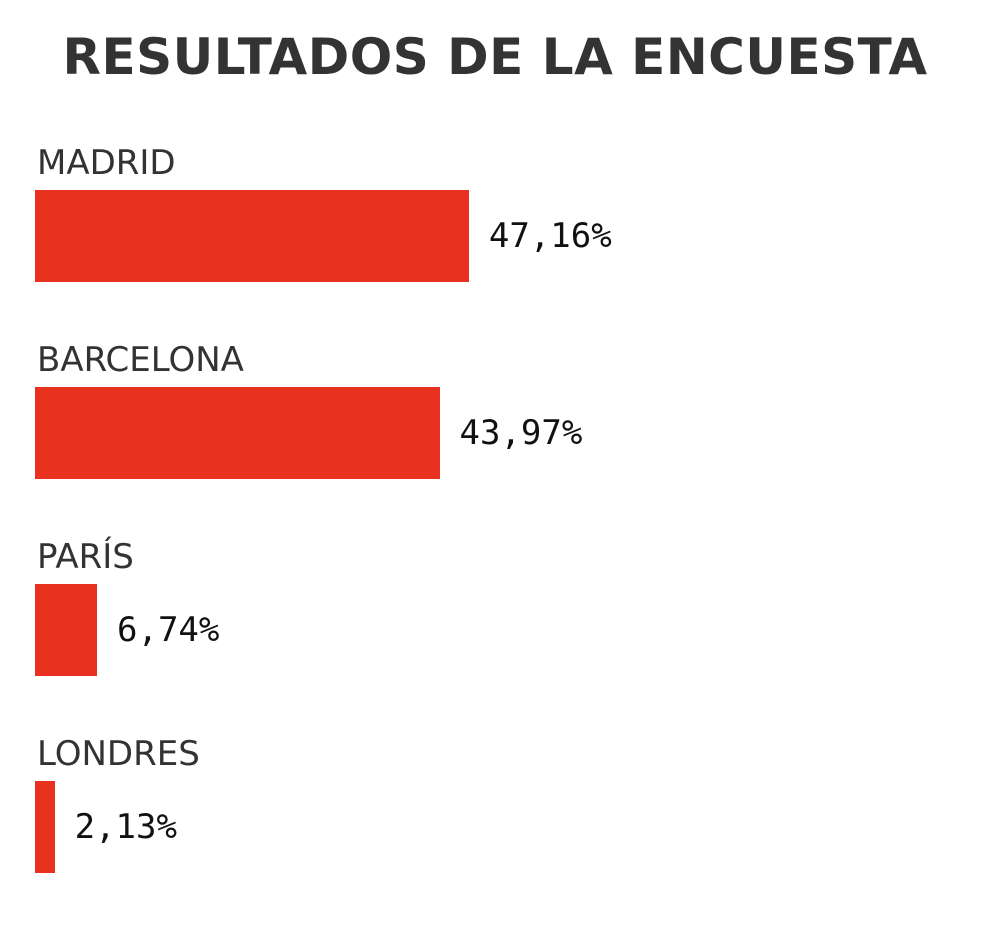 The height and width of the screenshot is (928, 990). I want to click on category-label-madrid: MADRID, so click(106, 163).